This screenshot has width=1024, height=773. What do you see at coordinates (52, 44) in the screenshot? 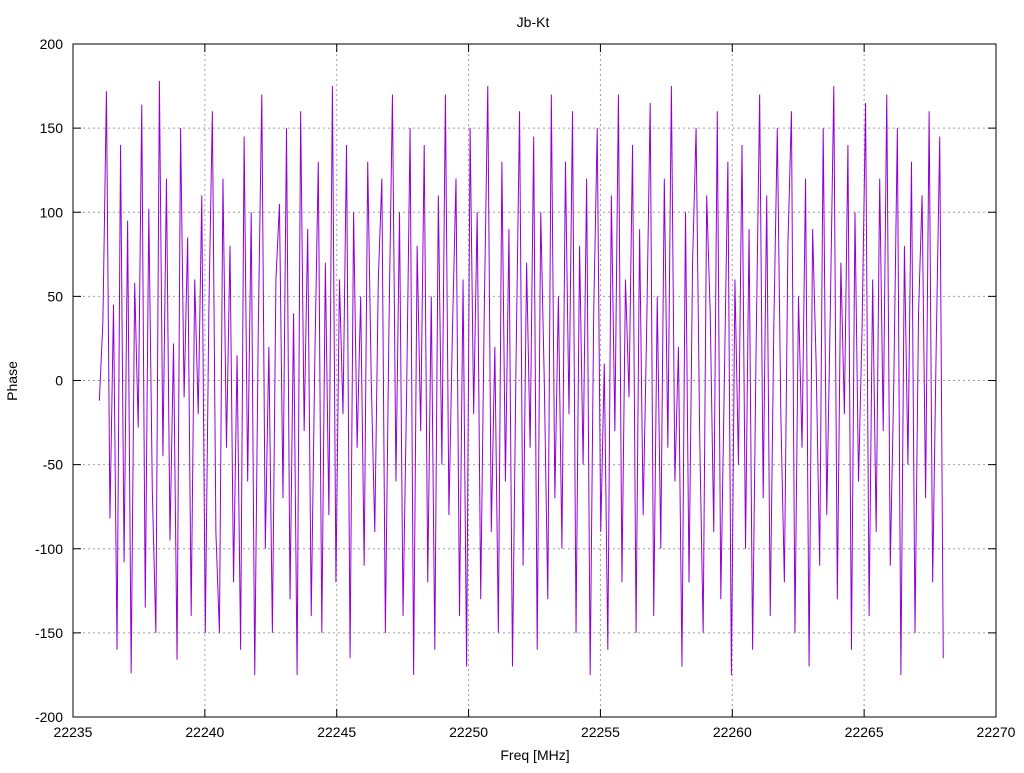
I see `y-tick-label: 200` at bounding box center [52, 44].